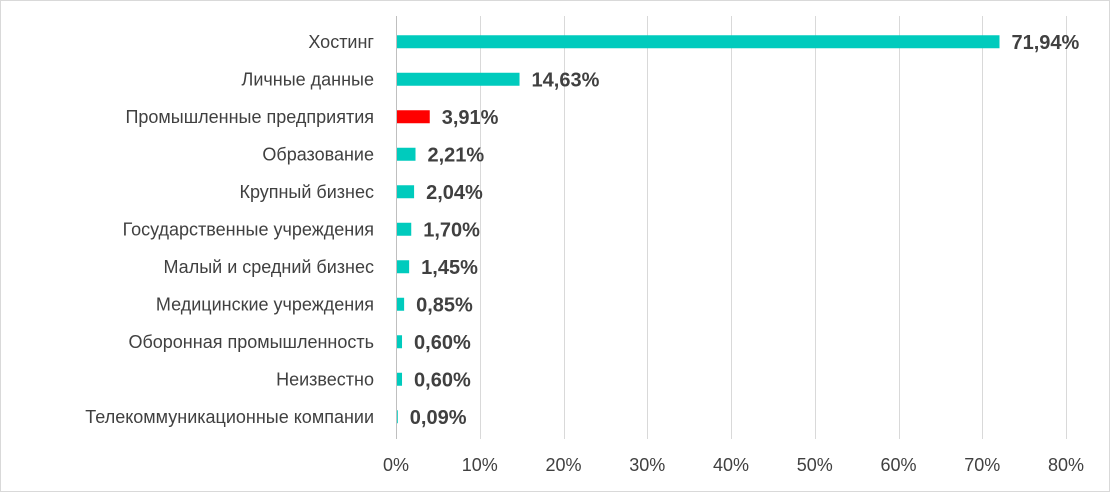 Image resolution: width=1110 pixels, height=496 pixels. Describe the element at coordinates (449, 268) in the screenshot. I see `data-label: 1,45%` at that location.